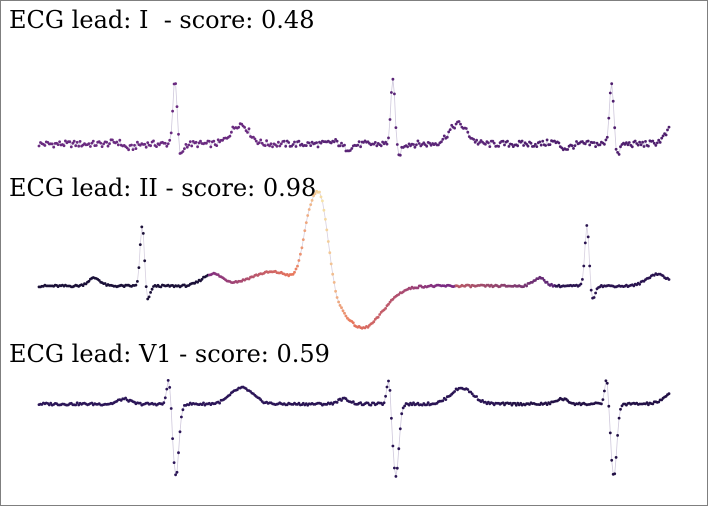  What do you see at coordinates (169, 354) in the screenshot?
I see `panel-title: ECG lead: V1 - score: 0.59` at bounding box center [169, 354].